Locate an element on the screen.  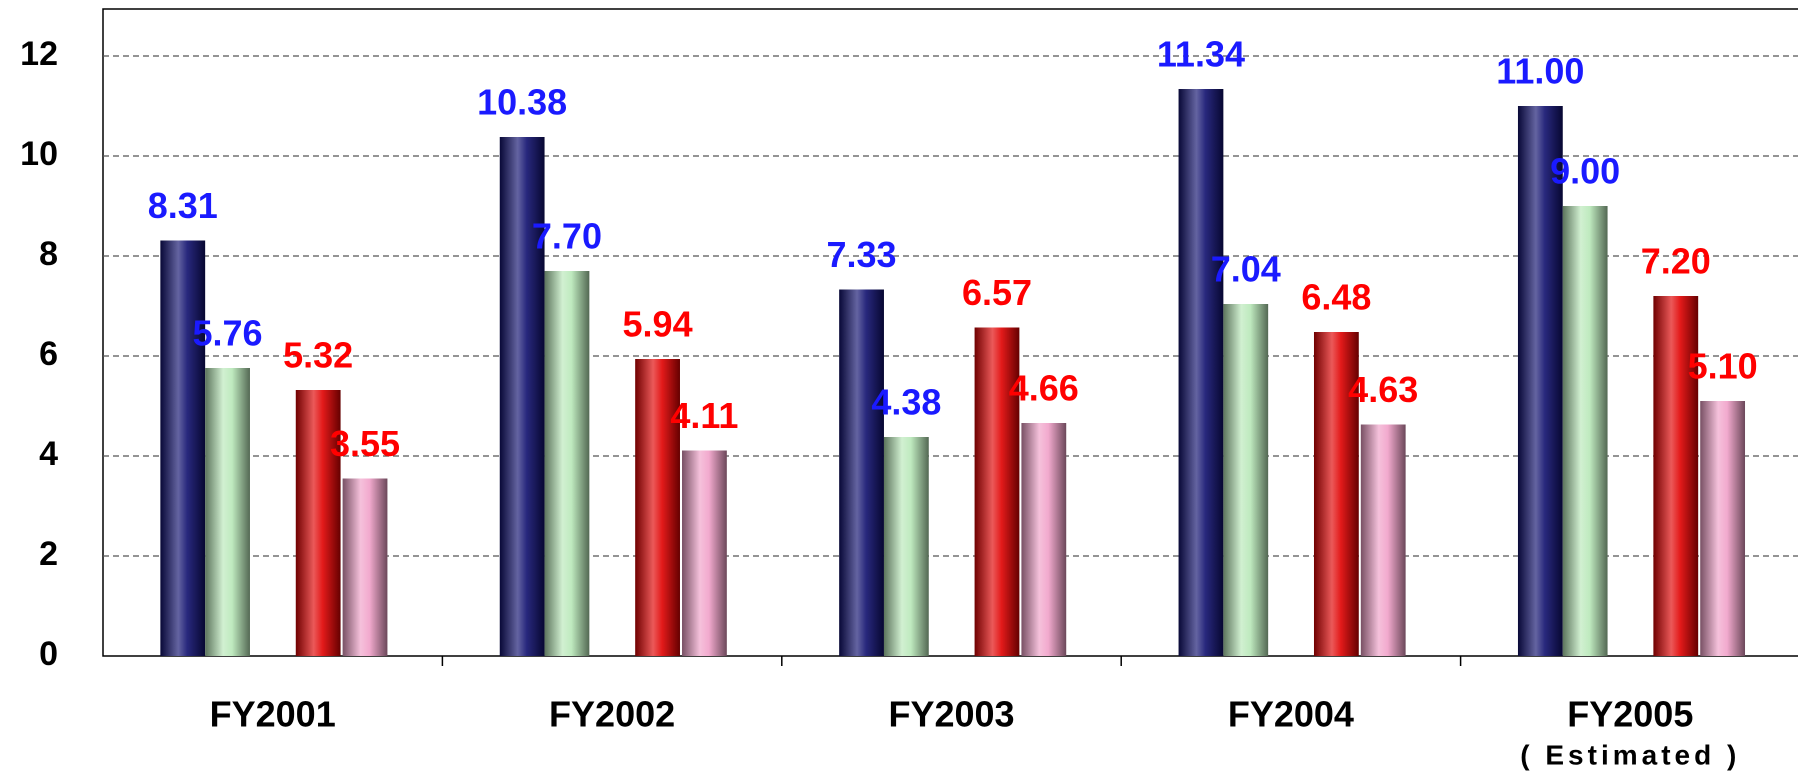
data-label: 11.34 is located at coordinates (1201, 54).